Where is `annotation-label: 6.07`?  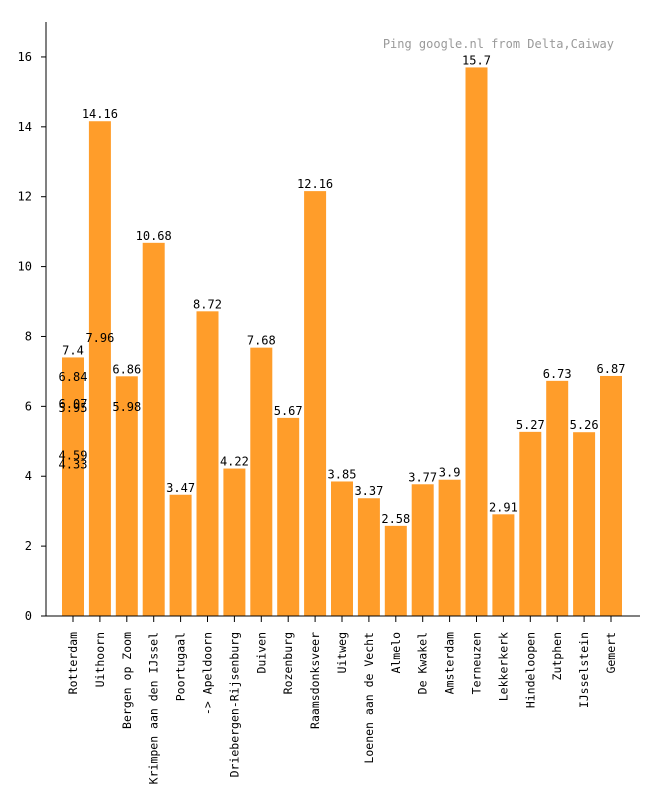 annotation-label: 6.07 is located at coordinates (73, 404).